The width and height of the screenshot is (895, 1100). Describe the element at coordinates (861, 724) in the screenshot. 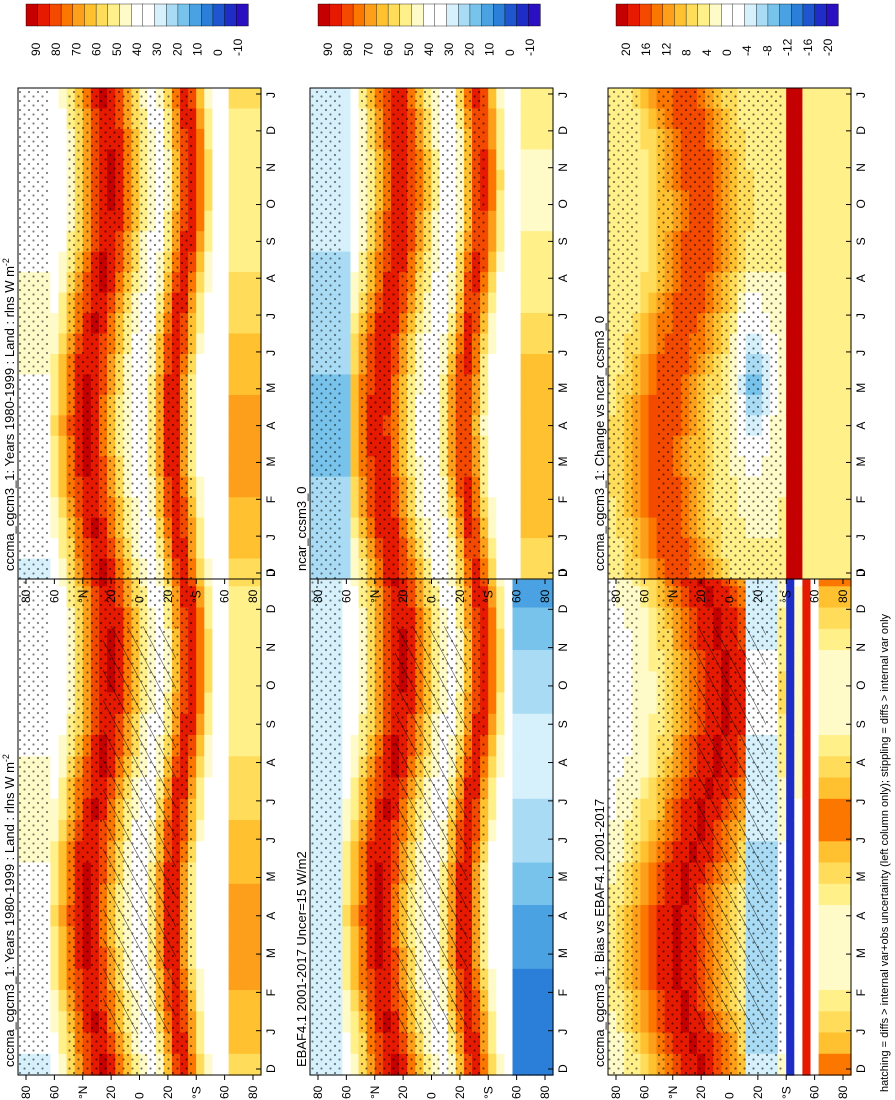

I see `month-tick-label: S` at that location.